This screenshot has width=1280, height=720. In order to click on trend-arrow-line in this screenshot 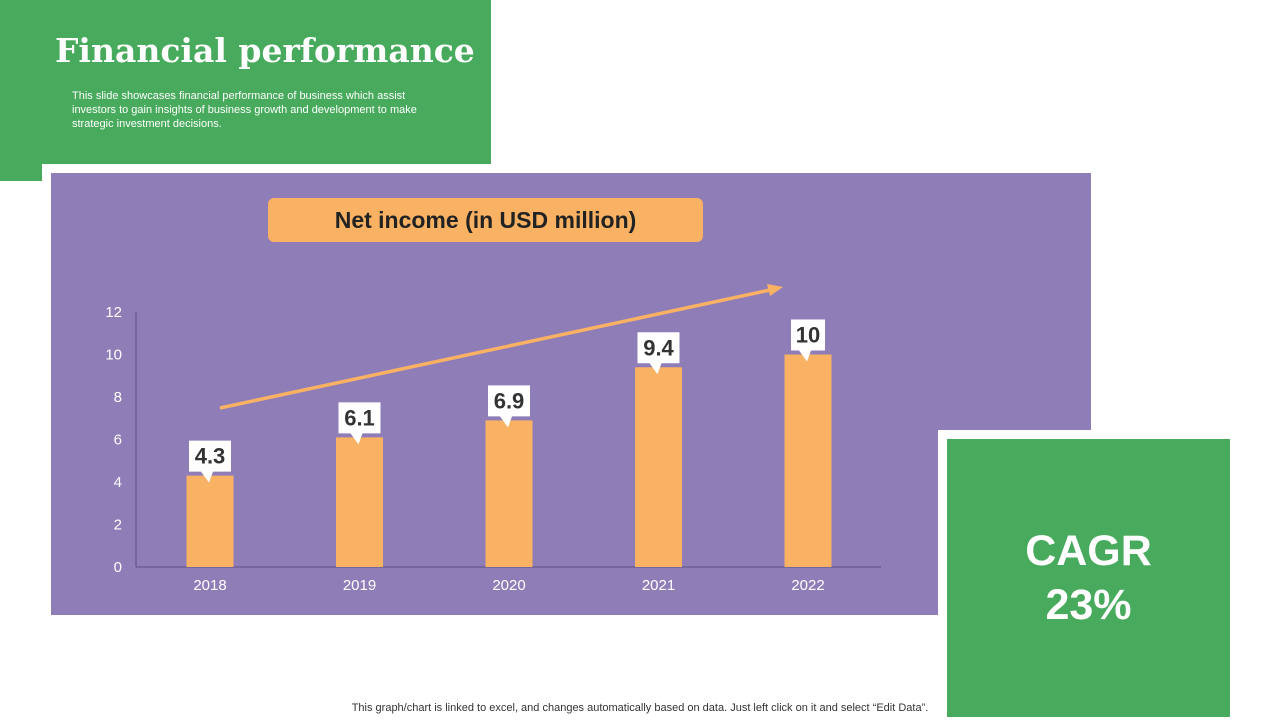, I will do `click(495, 349)`.